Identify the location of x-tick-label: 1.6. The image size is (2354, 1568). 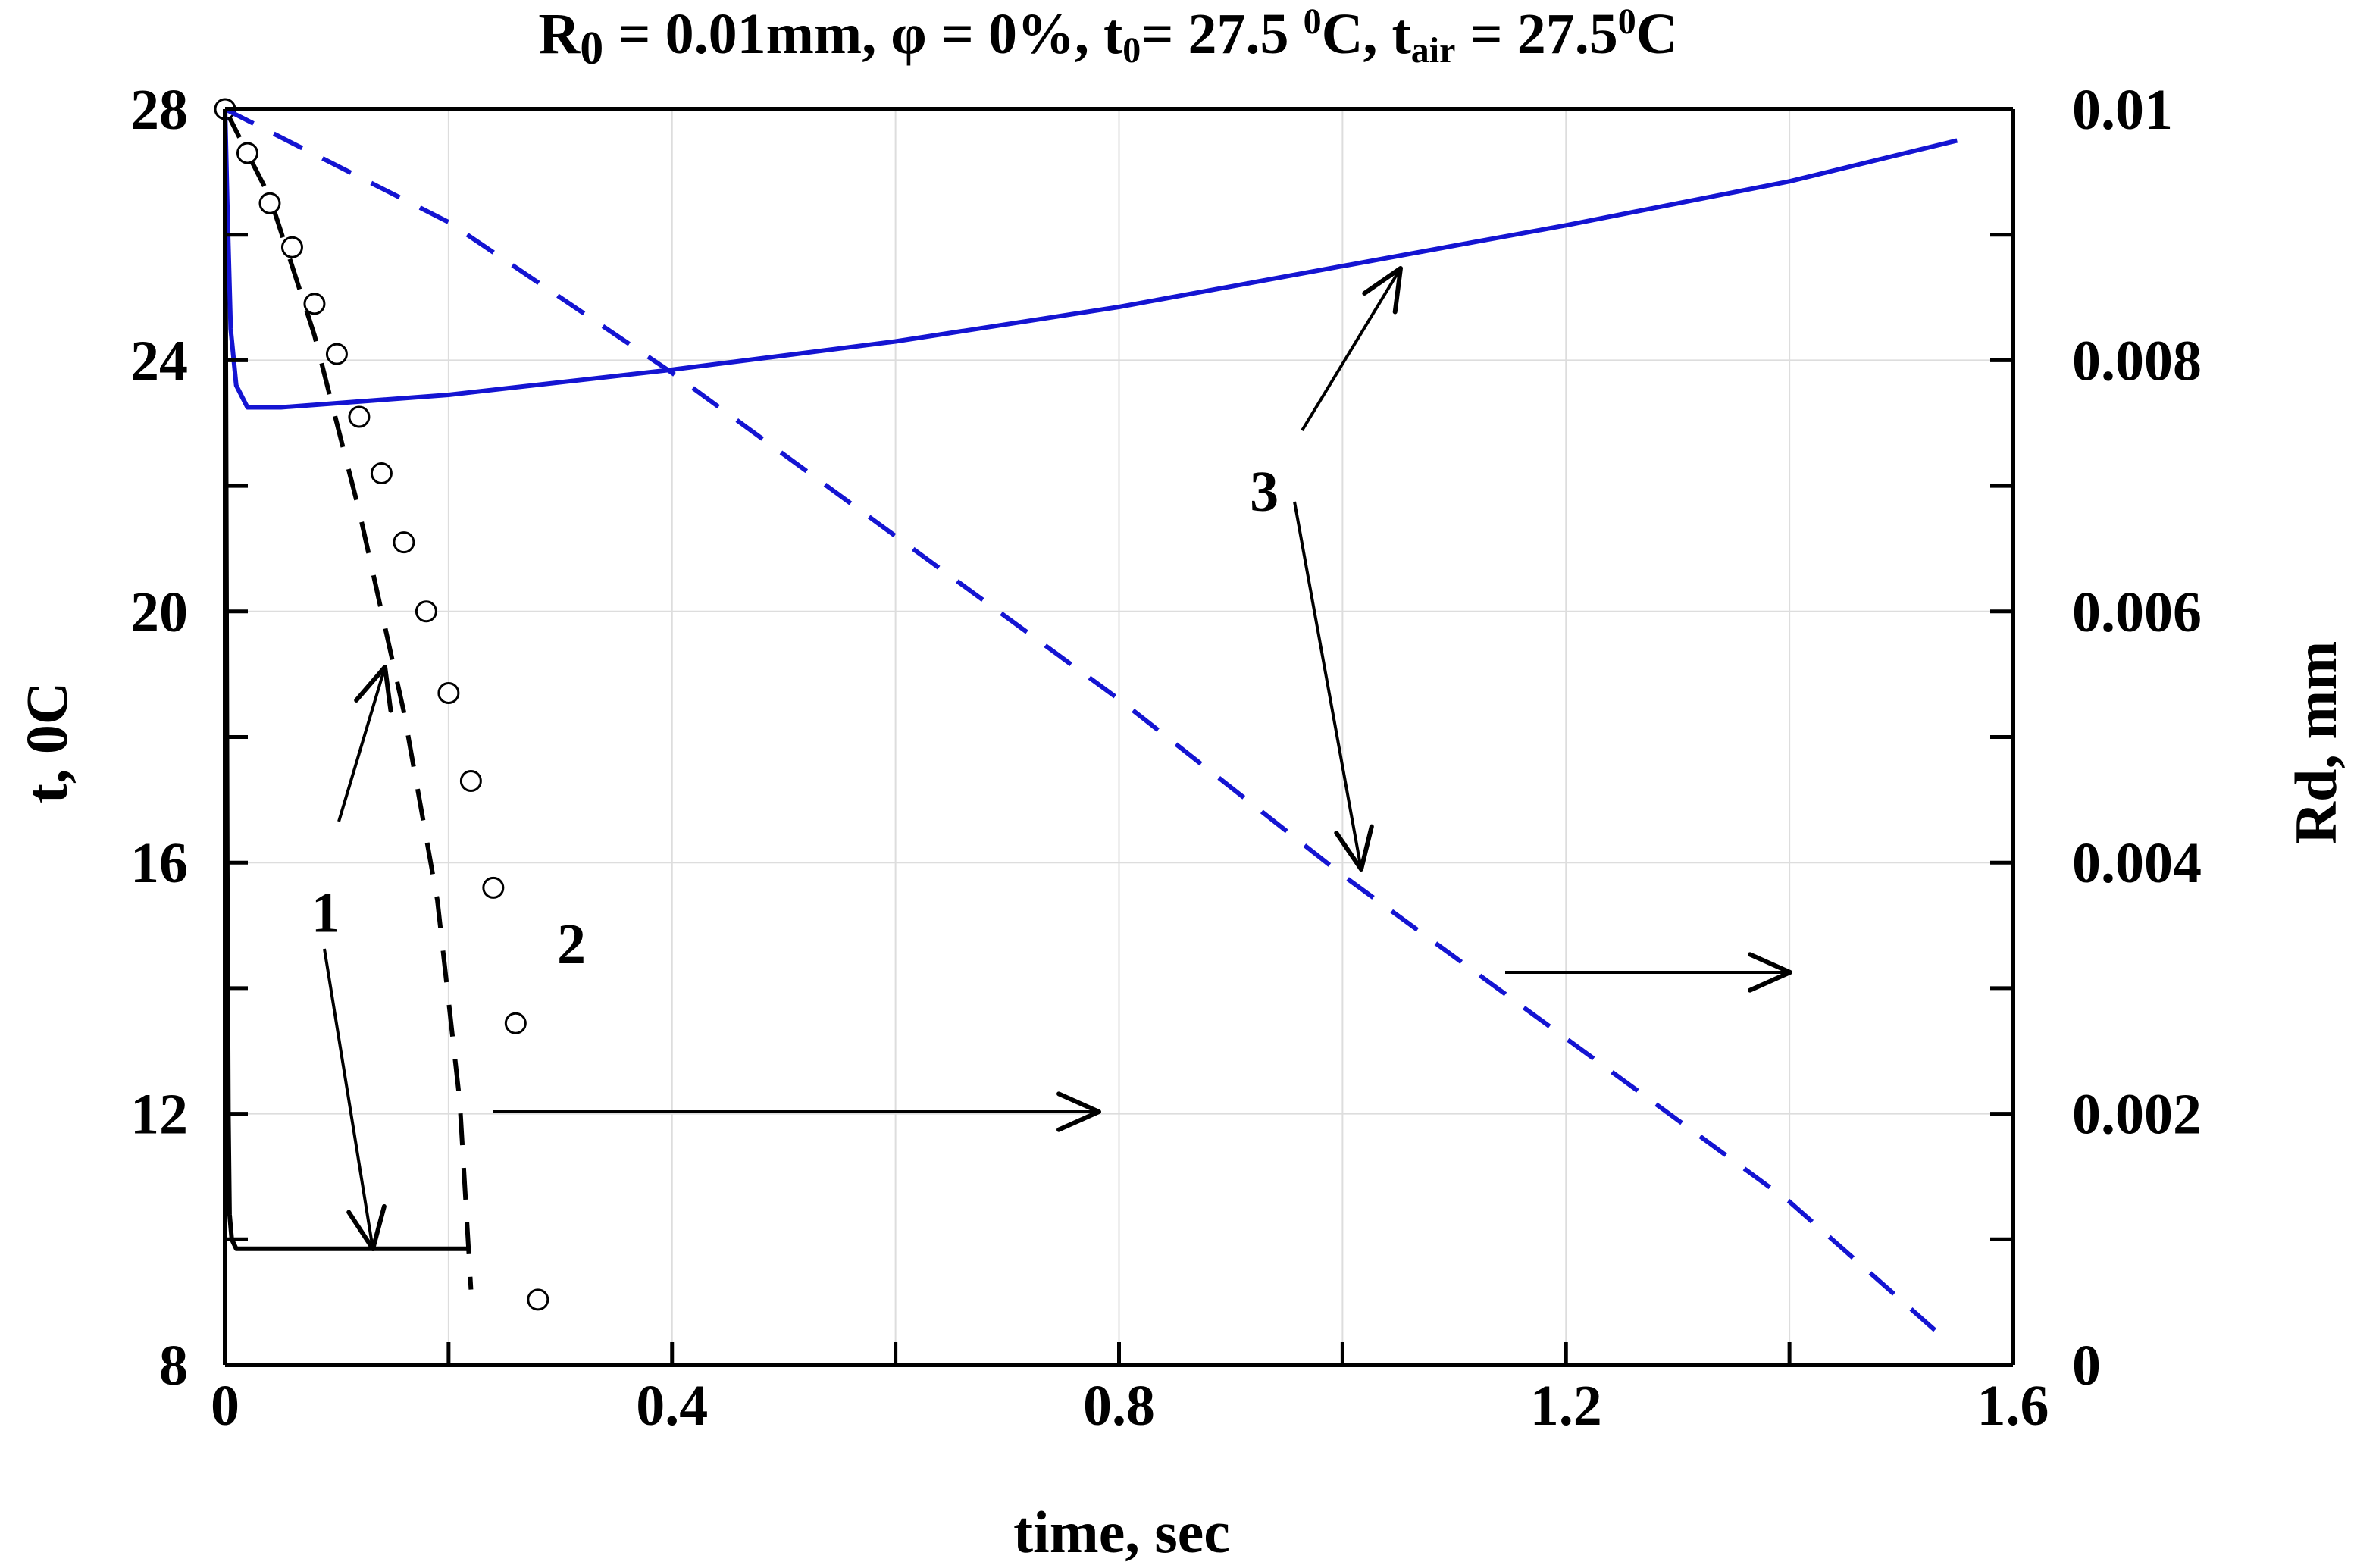
(2013, 1406).